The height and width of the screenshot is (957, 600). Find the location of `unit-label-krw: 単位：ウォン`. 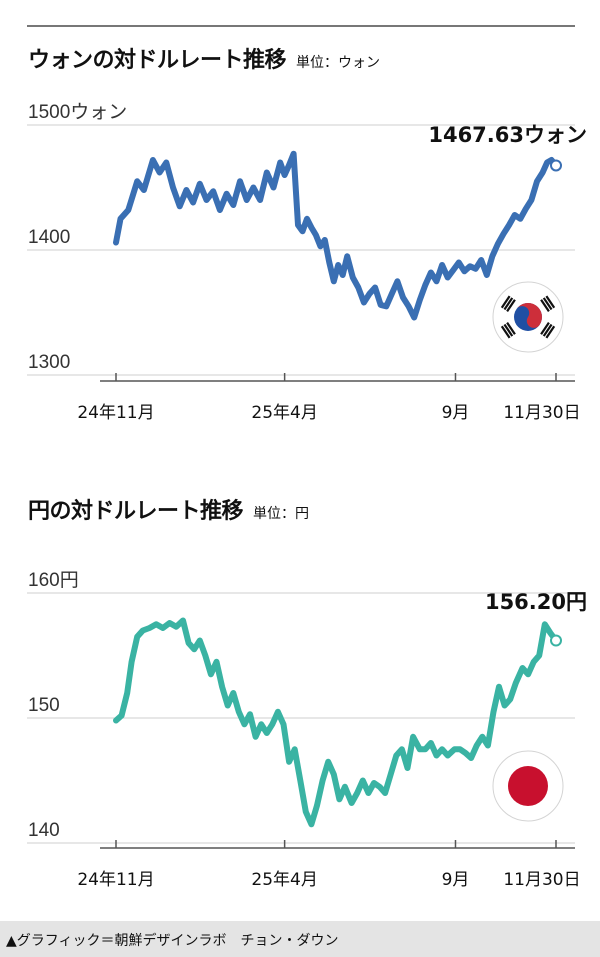

unit-label-krw: 単位：ウォン is located at coordinates (338, 63).